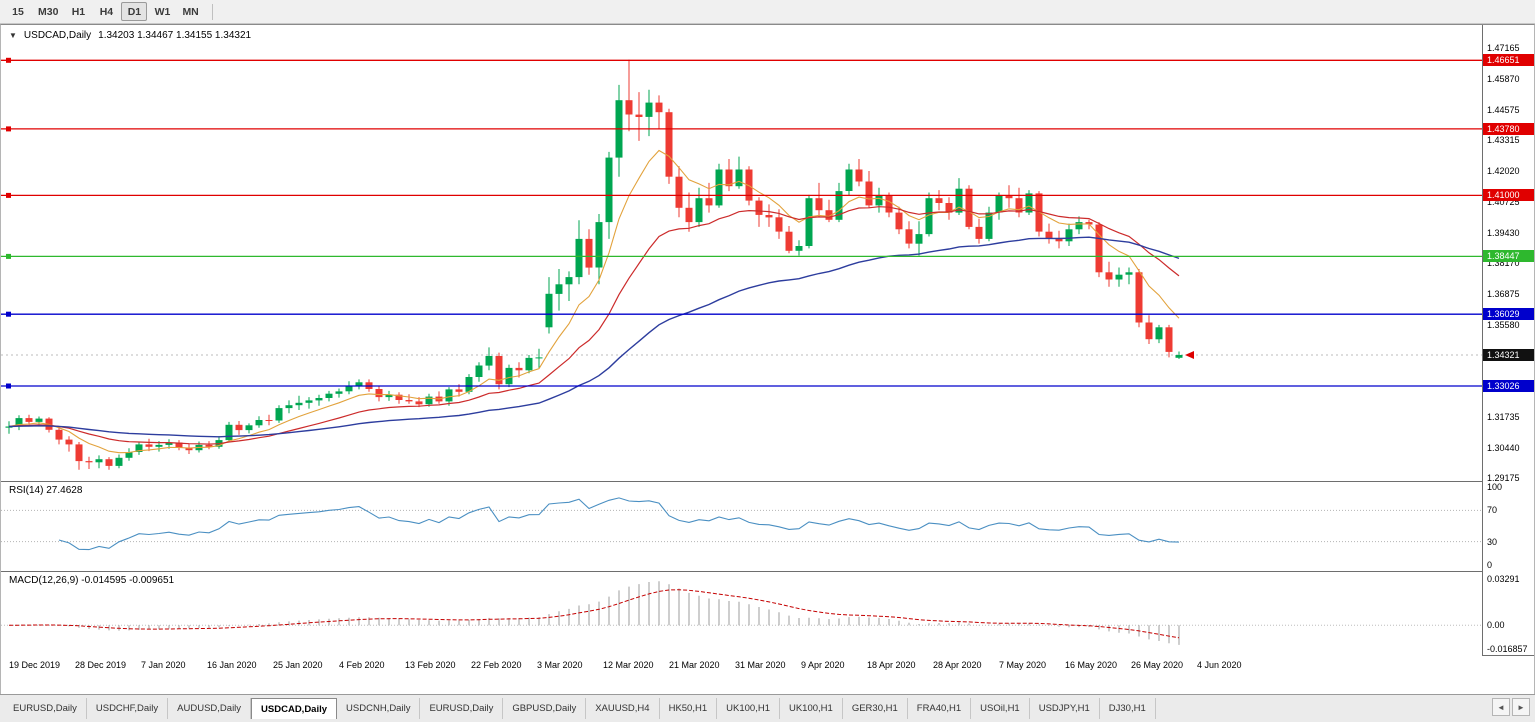 This screenshot has height=722, width=1535. Describe the element at coordinates (545, 708) in the screenshot. I see `chart-tab-gbpusd-daily: GBPUSD,Daily` at that location.